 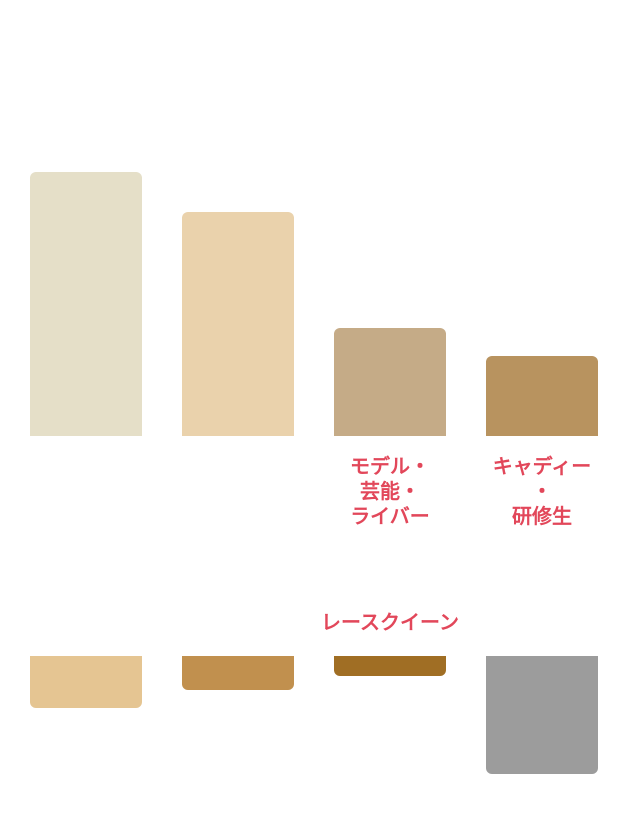 What do you see at coordinates (390, 491) in the screenshot?
I see `bar-label: モデル・ 芸能・ ライバー` at bounding box center [390, 491].